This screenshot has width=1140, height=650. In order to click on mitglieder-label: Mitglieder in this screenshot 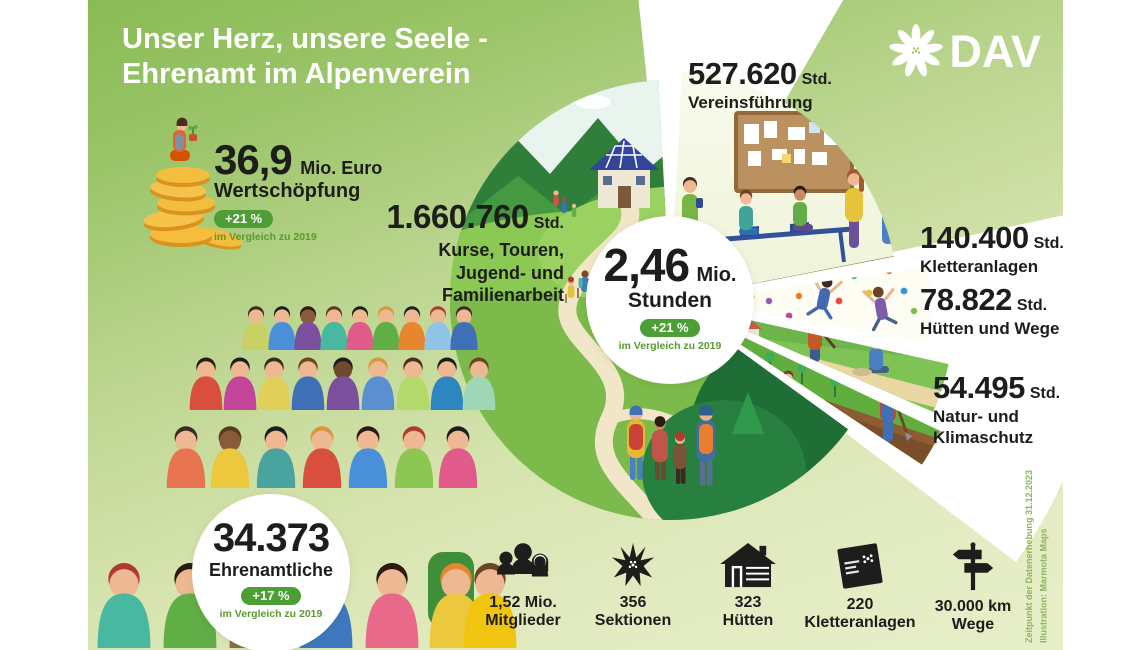, I will do `click(523, 620)`.